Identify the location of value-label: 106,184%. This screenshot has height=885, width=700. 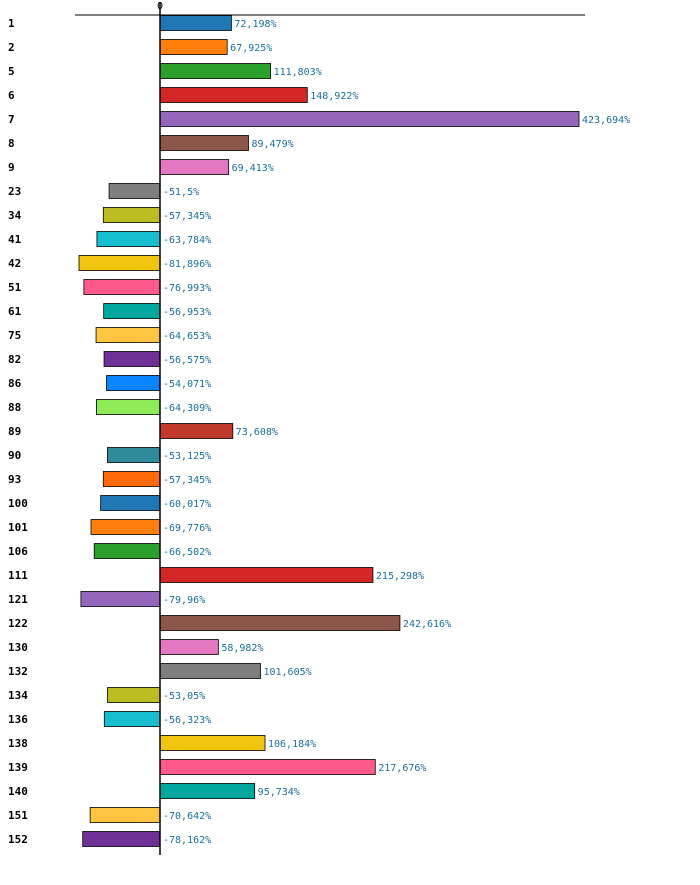
(292, 744).